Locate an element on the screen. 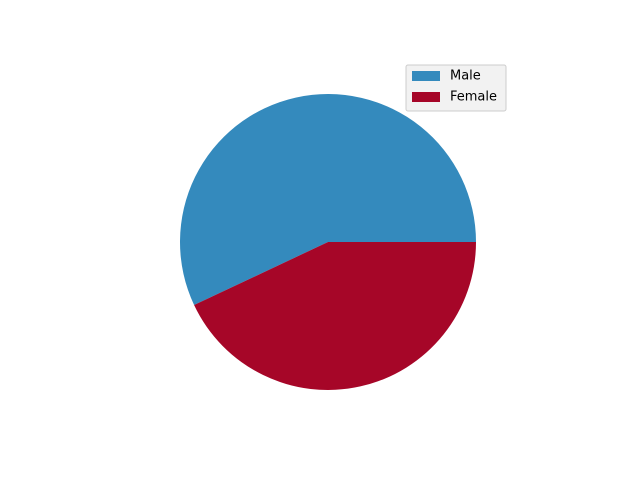 This screenshot has height=480, width=640. legend-entries: Male Female is located at coordinates (454, 87).